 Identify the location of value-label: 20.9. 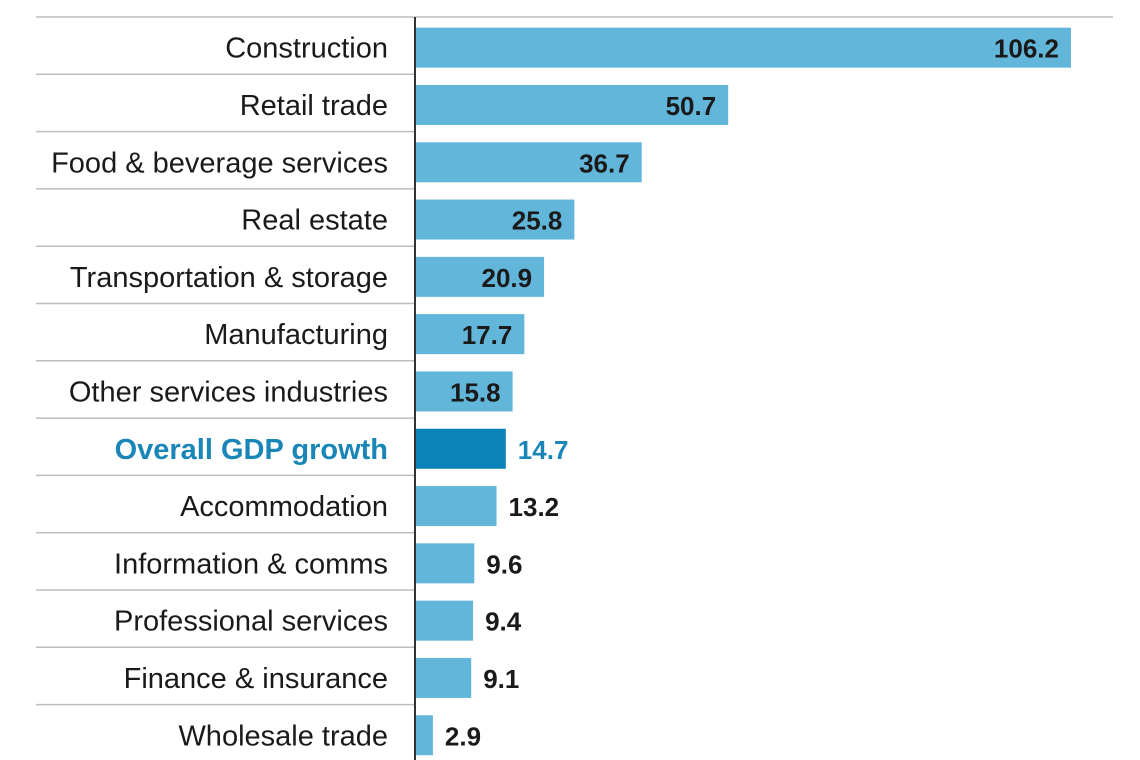
(506, 278).